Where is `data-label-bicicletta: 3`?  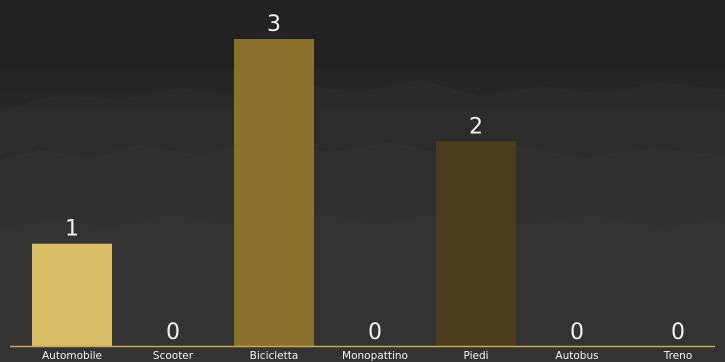
data-label-bicicletta: 3 is located at coordinates (274, 24).